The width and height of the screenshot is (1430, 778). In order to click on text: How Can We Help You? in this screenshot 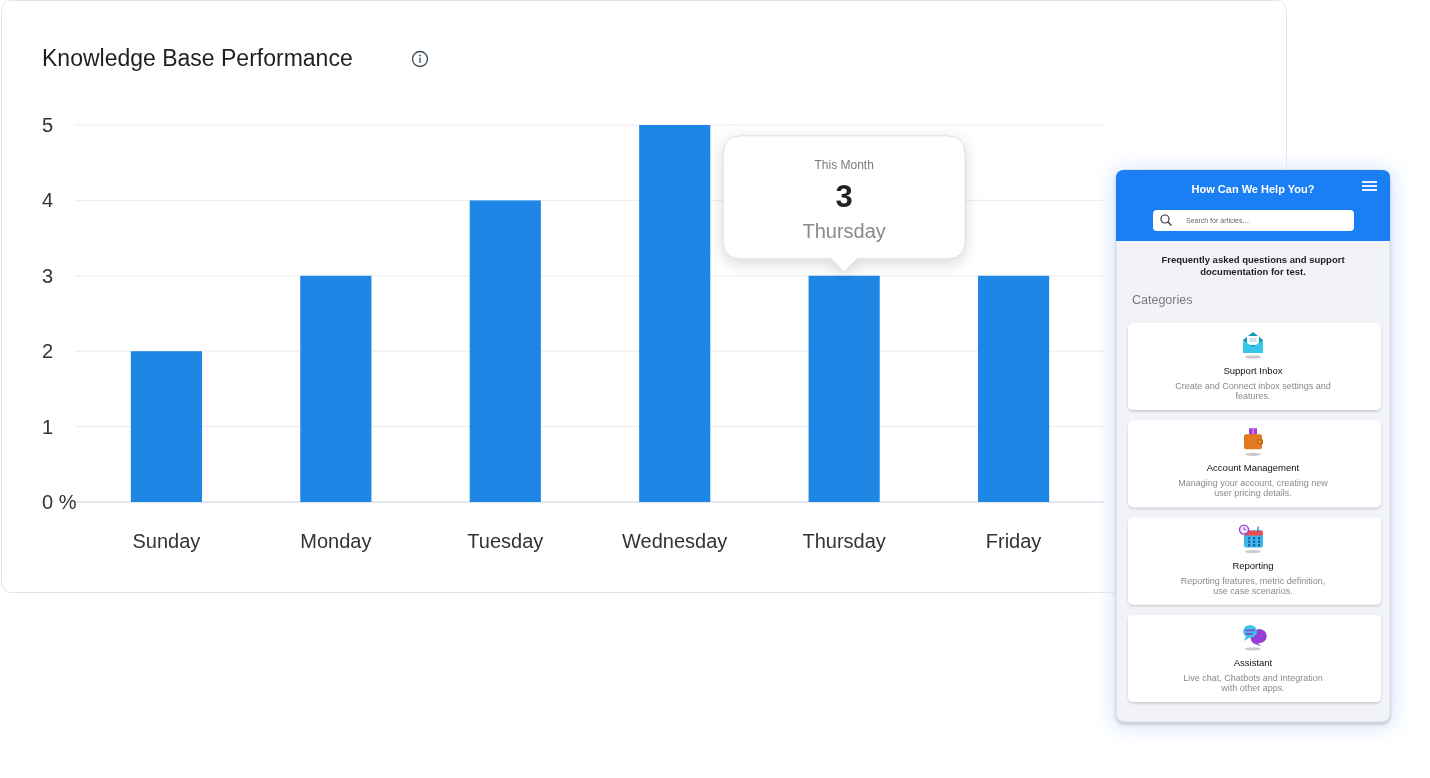, I will do `click(1253, 189)`.